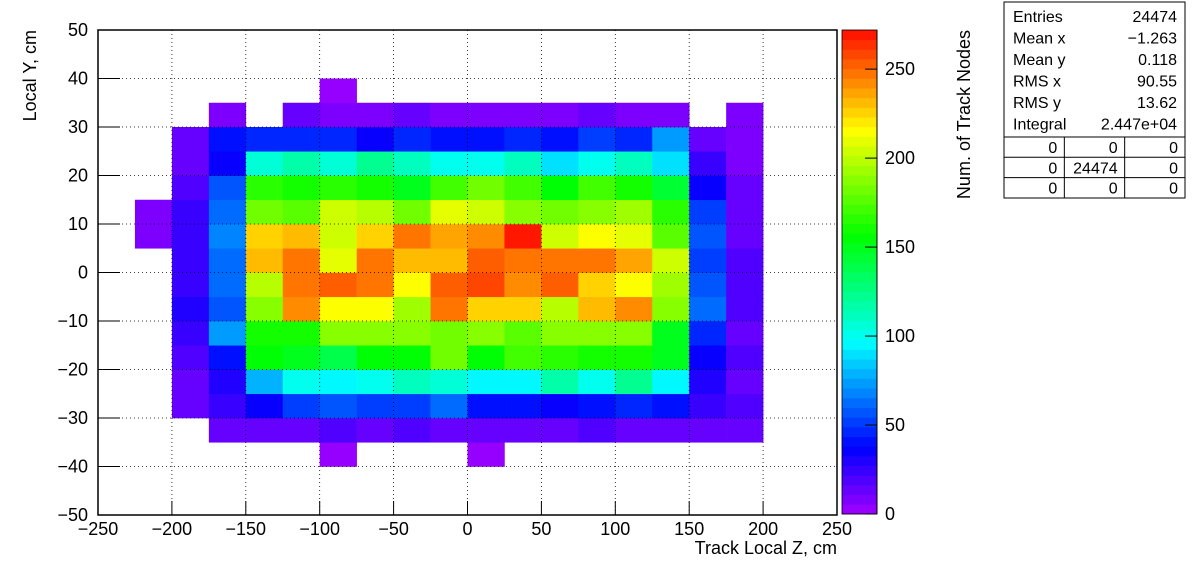 This screenshot has width=1196, height=572. I want to click on x-tick-label: −200, so click(172, 529).